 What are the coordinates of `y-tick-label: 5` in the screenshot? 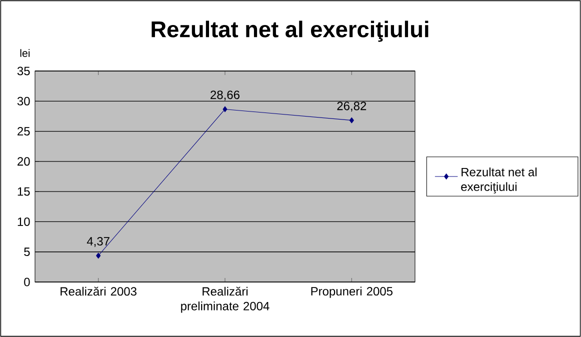 It's located at (27, 252).